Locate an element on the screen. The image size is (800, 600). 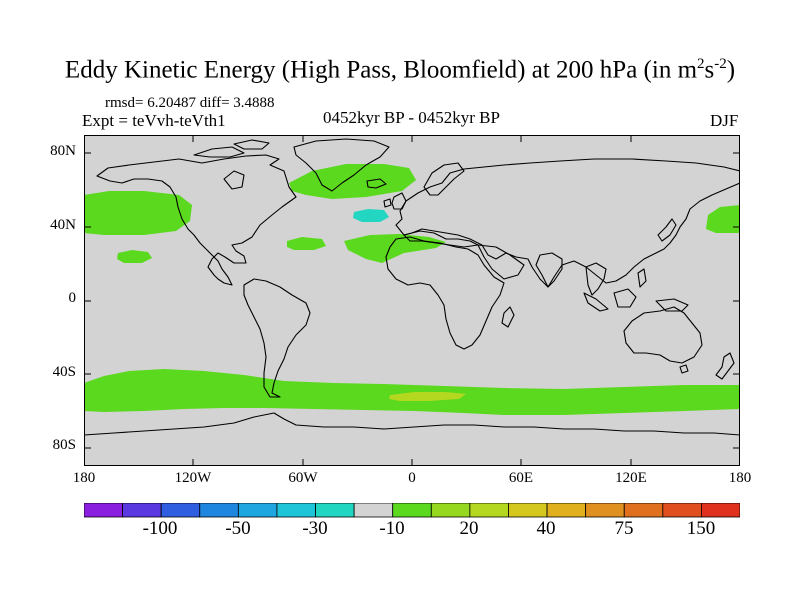
period-label: 0452kyr BP - 0452kyr BP is located at coordinates (411, 117).